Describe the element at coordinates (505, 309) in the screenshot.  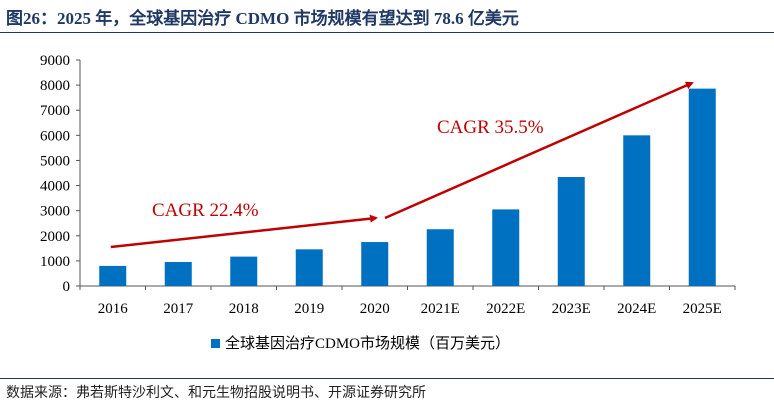
I see `x-tick-label: 2022E` at that location.